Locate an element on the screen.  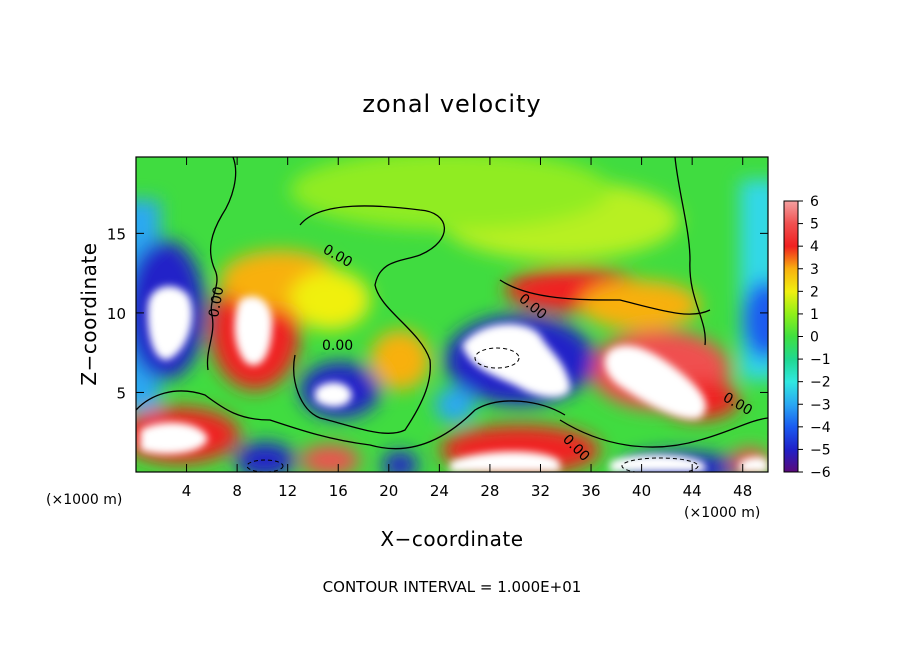
x-tick-label: 48 is located at coordinates (742, 491).